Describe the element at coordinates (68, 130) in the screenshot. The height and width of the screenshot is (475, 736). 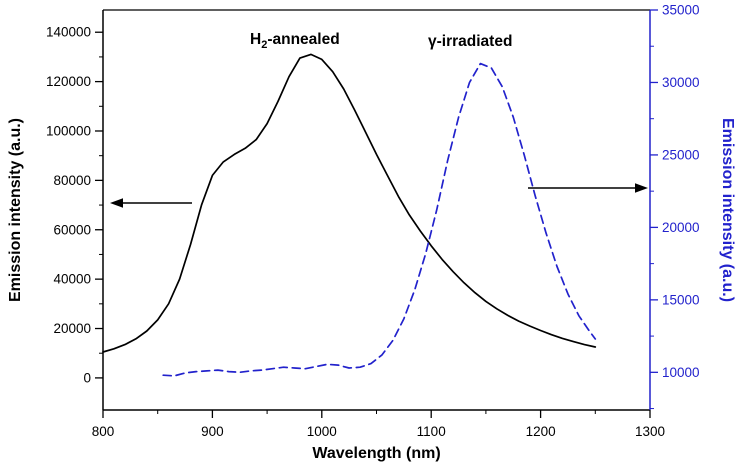
I see `y-left-tick-label: 100000` at that location.